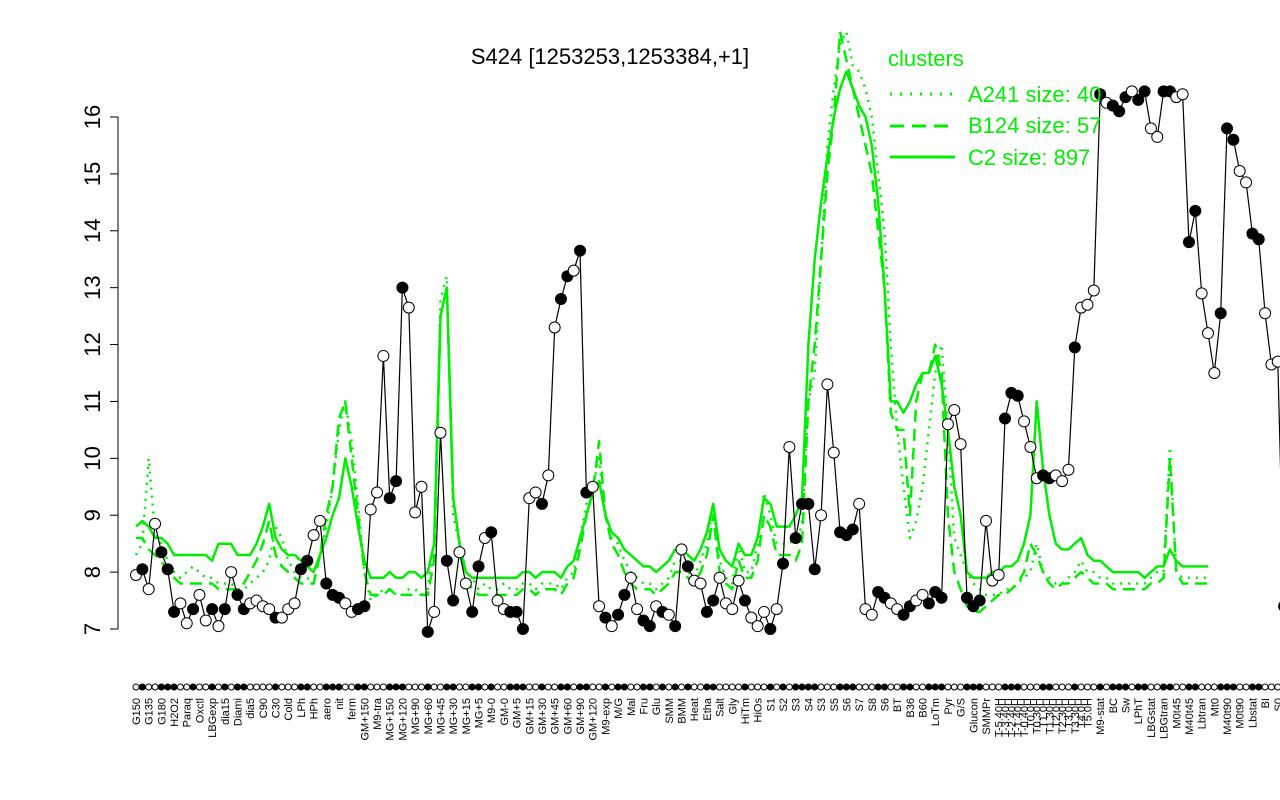 This screenshot has width=1280, height=800. Describe the element at coordinates (492, 710) in the screenshot. I see `x-tick-label: M9-0` at that location.